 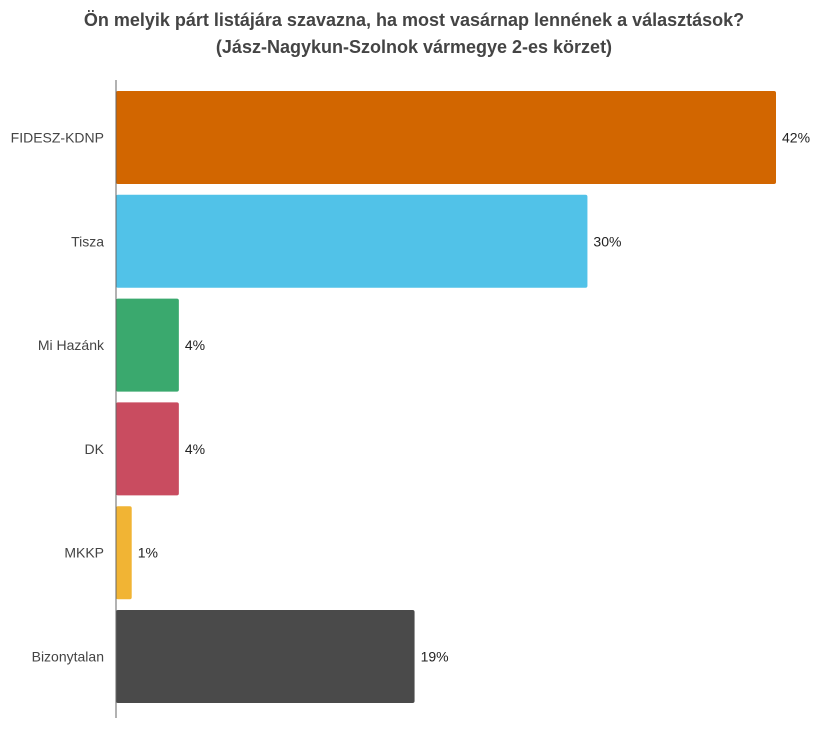 What do you see at coordinates (57, 138) in the screenshot?
I see `category-label: FIDESZ-KDNP` at bounding box center [57, 138].